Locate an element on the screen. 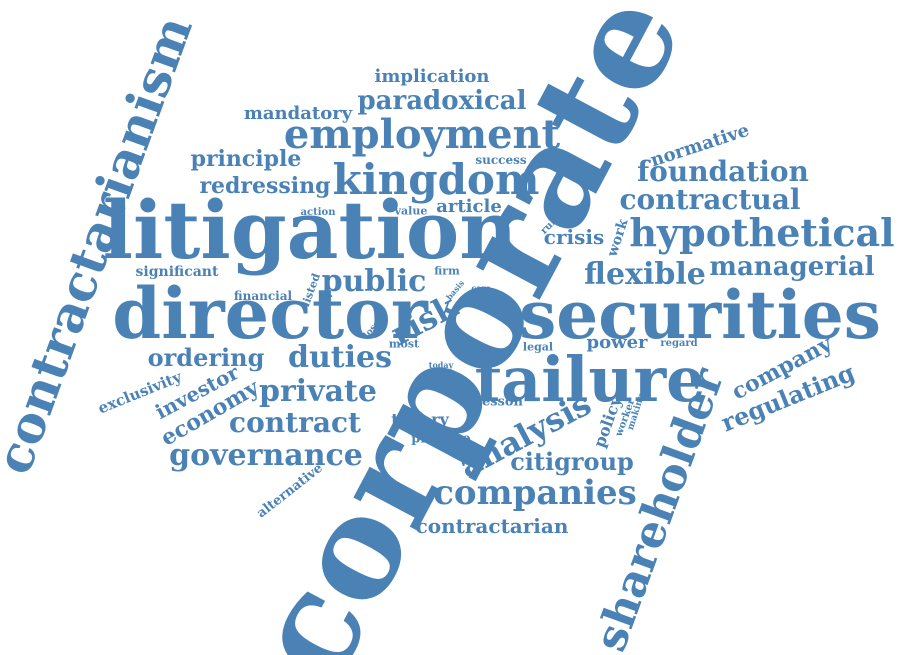 This screenshot has height=655, width=900. word-contract: contract is located at coordinates (295, 422).